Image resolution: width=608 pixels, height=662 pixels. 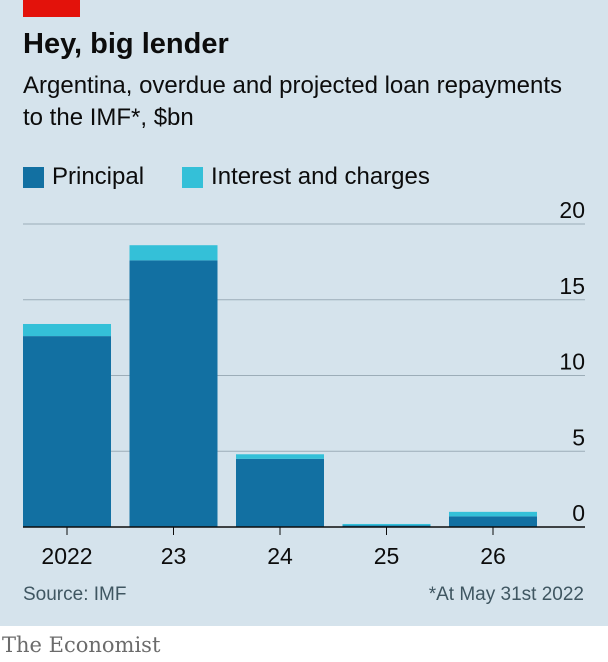 I want to click on x-tick-label-25: 25, so click(x=387, y=556).